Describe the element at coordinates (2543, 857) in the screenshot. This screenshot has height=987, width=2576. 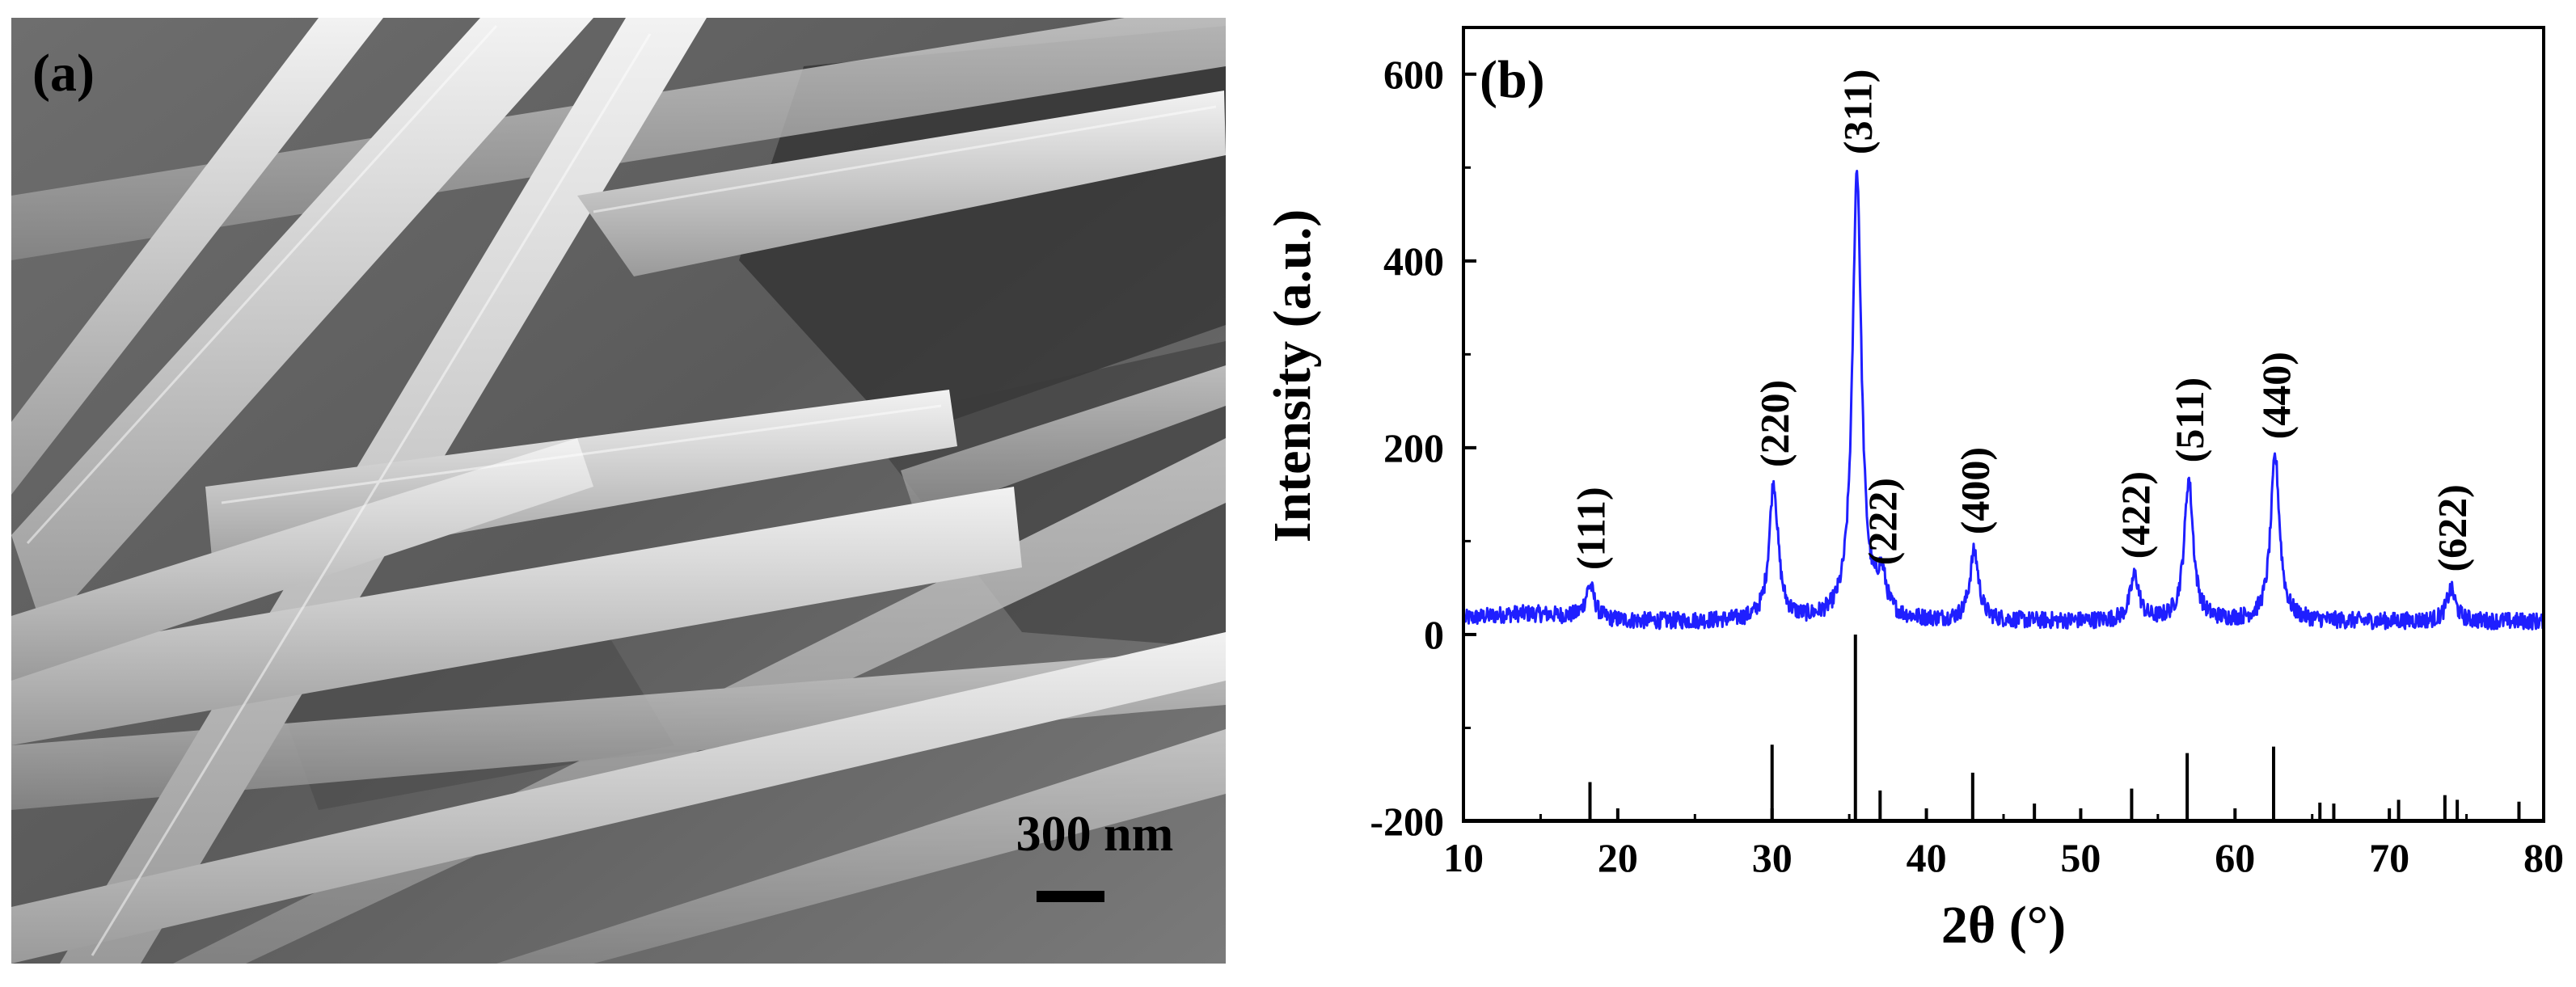
I see `x-tick-label: 80` at that location.